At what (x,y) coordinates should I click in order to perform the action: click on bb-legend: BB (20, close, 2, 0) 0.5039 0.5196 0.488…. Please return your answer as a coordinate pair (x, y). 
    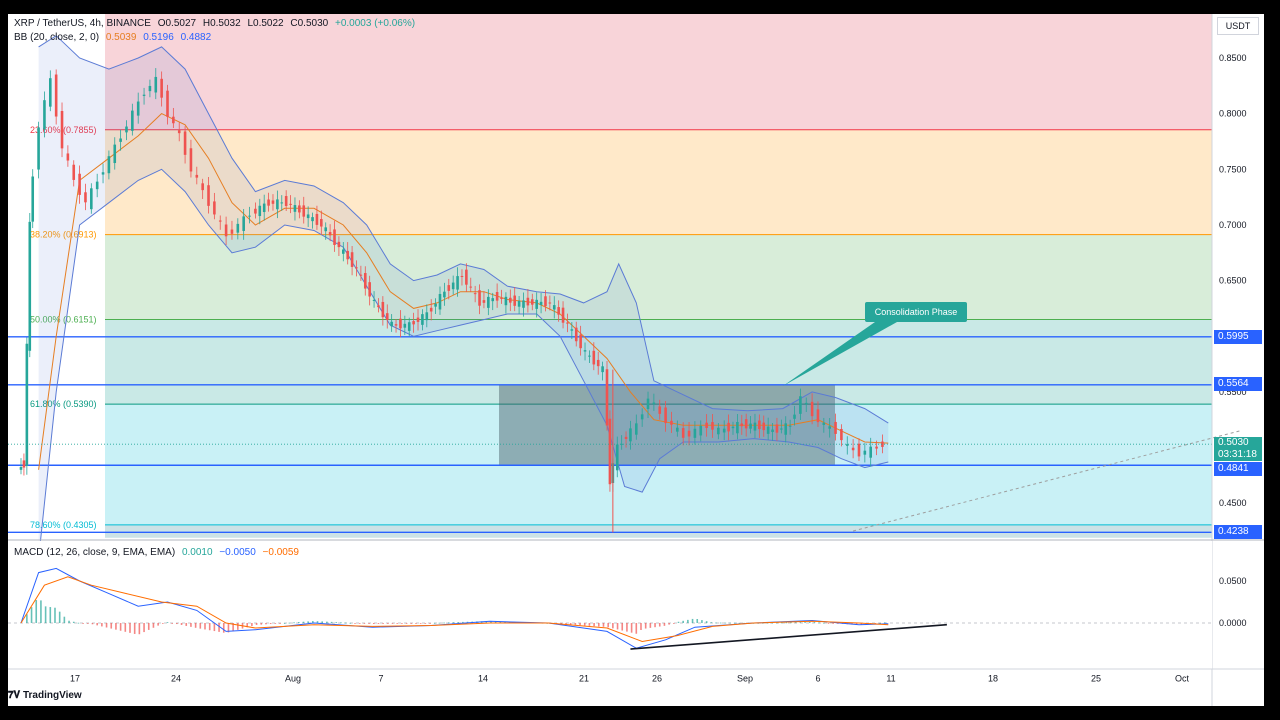
    Looking at the image, I should click on (114, 37).